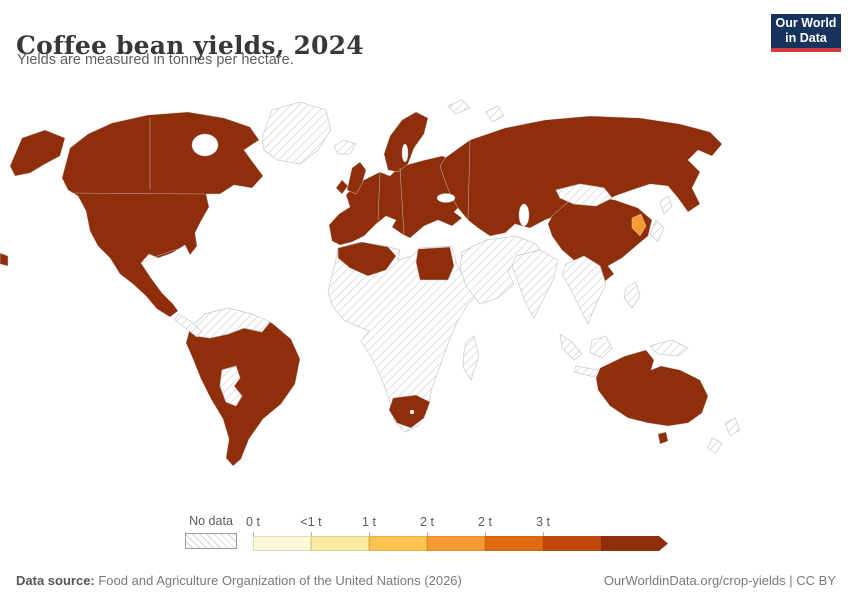  I want to click on region-borneo, so click(601, 347).